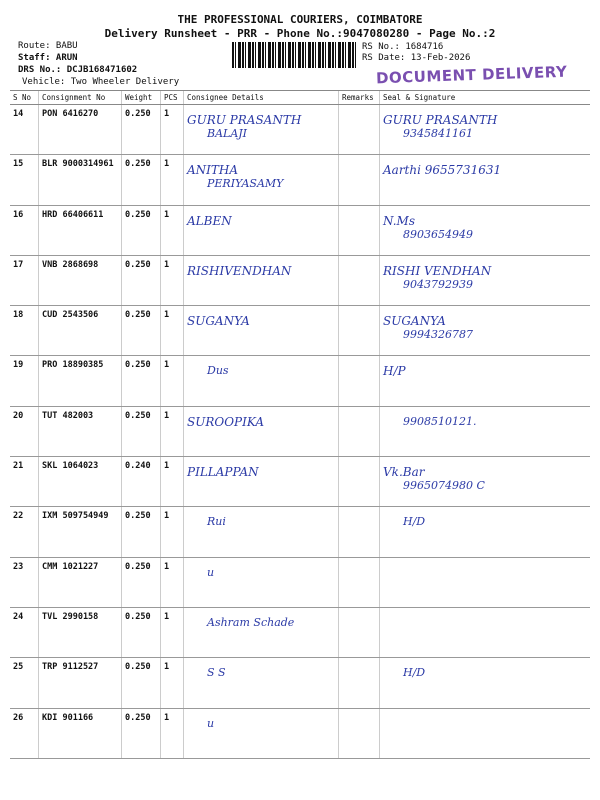  I want to click on consignee-name-line2: PERIYASAMY, so click(245, 184).